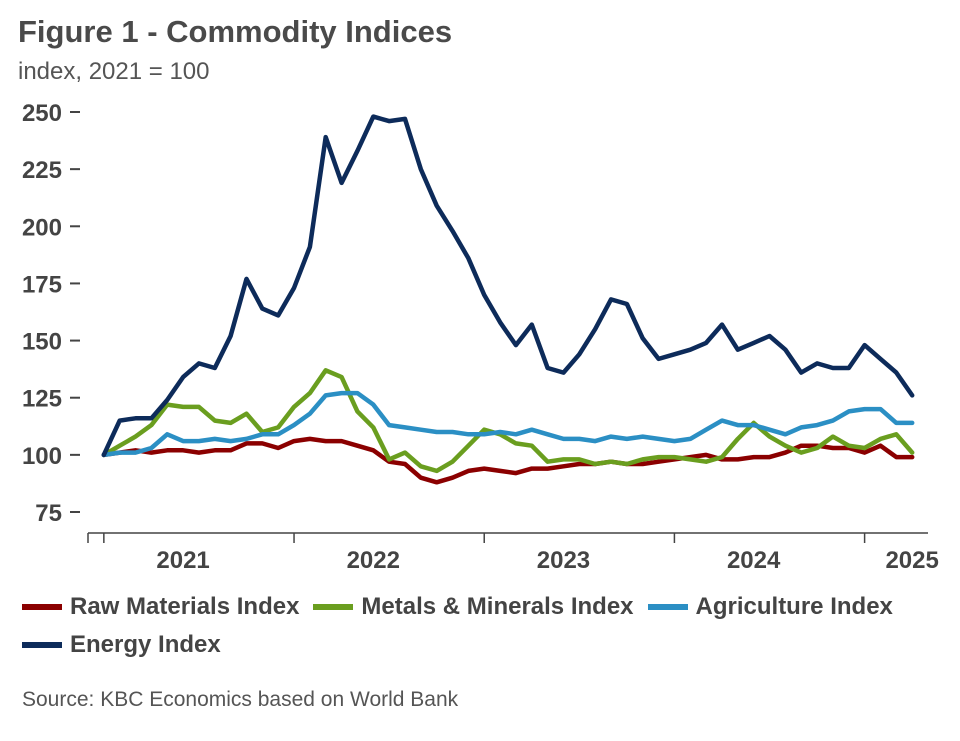 This screenshot has width=960, height=741. I want to click on x-tick-label: 2022, so click(373, 560).